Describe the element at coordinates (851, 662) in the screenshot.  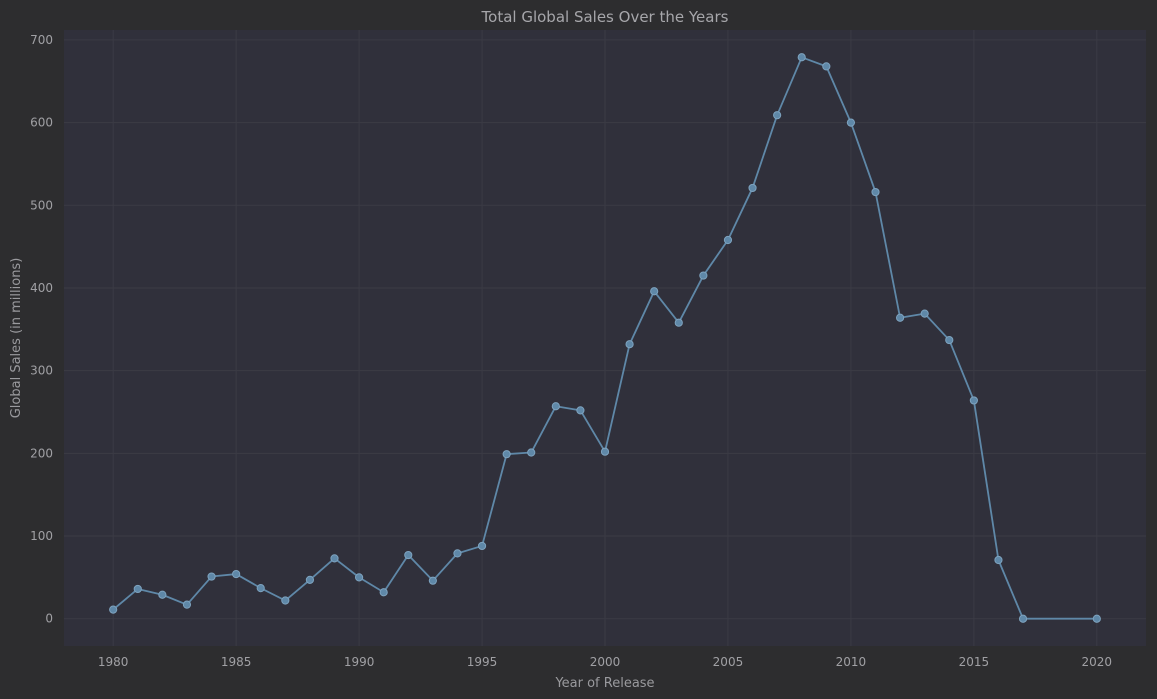
I see `x-tick-label: 2010` at that location.